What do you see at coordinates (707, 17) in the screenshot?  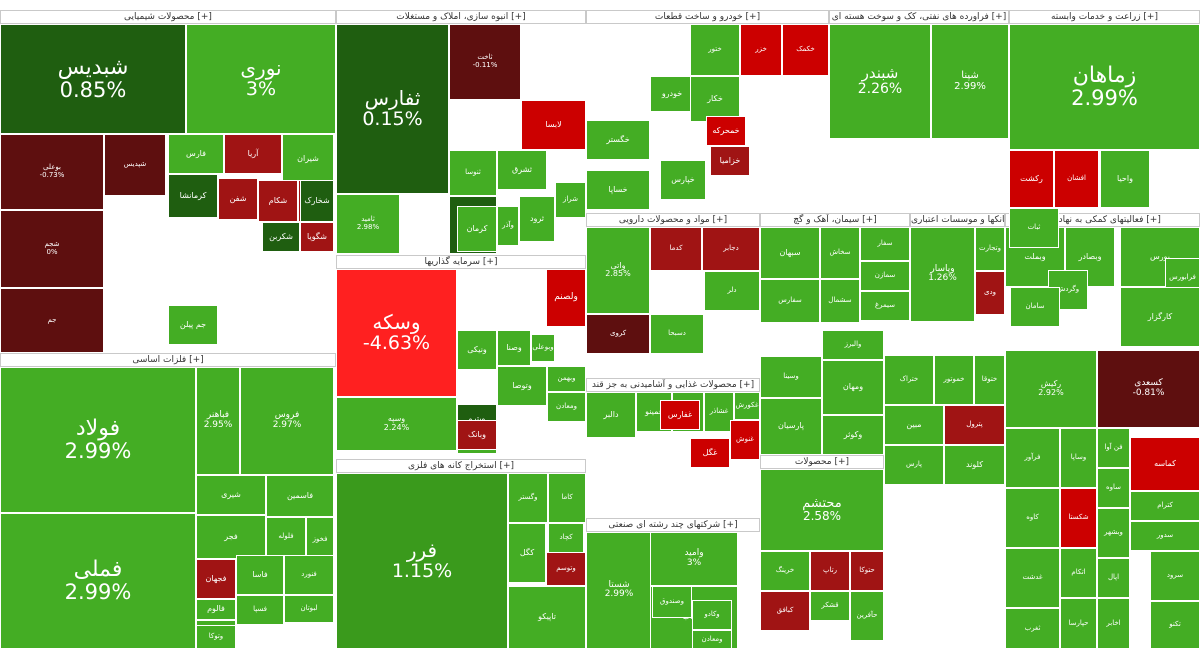 I see `sector-label: خودرو و ساخت قطعات [+]` at bounding box center [707, 17].